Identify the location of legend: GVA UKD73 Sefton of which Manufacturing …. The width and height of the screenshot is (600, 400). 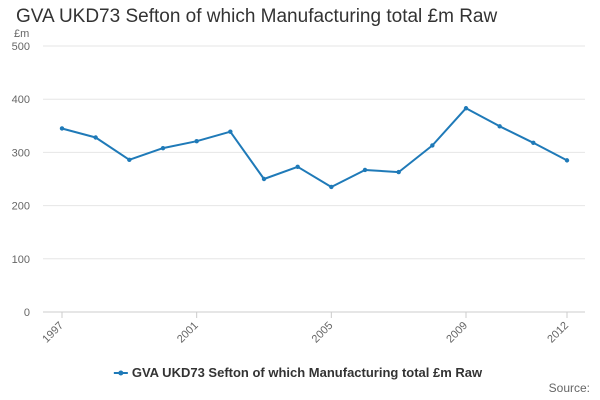
(298, 372).